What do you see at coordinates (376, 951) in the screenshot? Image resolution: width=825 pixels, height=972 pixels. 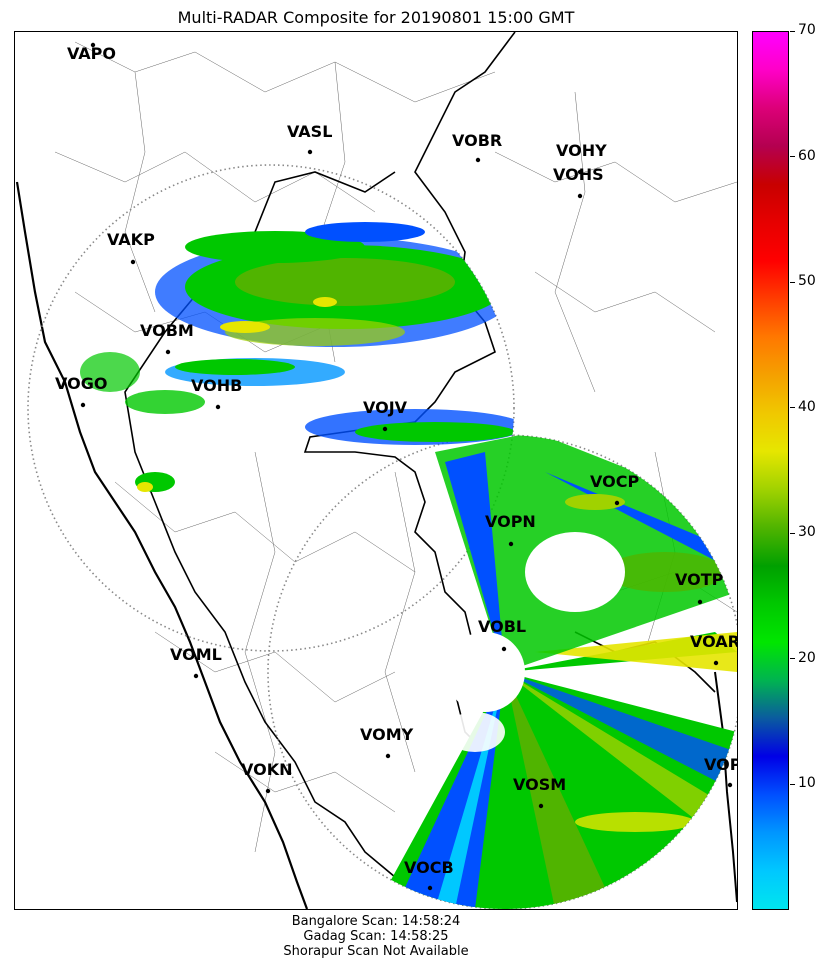 I see `shorapur-scan-status: Shorapur Scan Not Available` at bounding box center [376, 951].